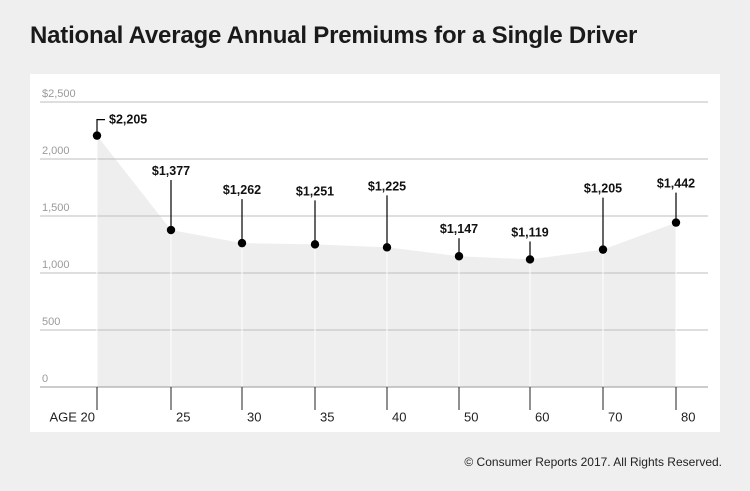 The width and height of the screenshot is (750, 491). I want to click on y-tick-label: 1,000, so click(56, 265).